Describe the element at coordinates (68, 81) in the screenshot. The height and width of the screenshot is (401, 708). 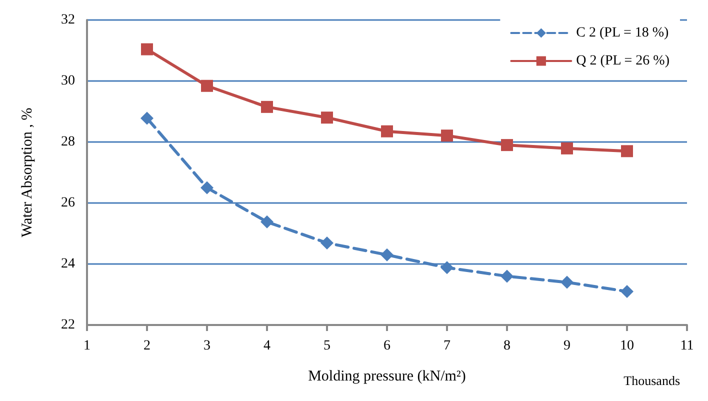
I see `y-tick-label: 30` at that location.